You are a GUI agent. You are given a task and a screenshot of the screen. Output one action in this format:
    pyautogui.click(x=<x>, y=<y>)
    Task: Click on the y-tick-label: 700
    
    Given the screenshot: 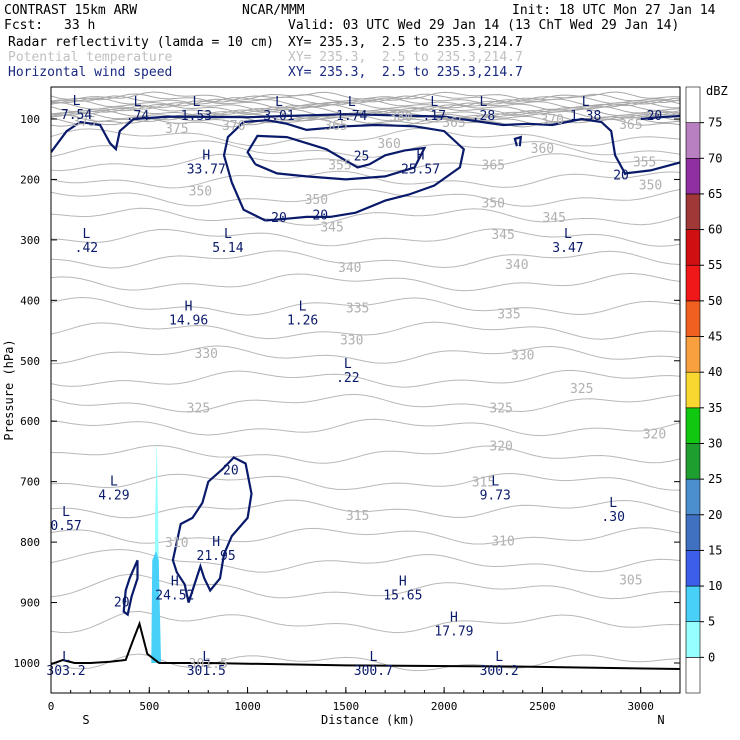 What is the action you would take?
    pyautogui.click(x=30, y=482)
    